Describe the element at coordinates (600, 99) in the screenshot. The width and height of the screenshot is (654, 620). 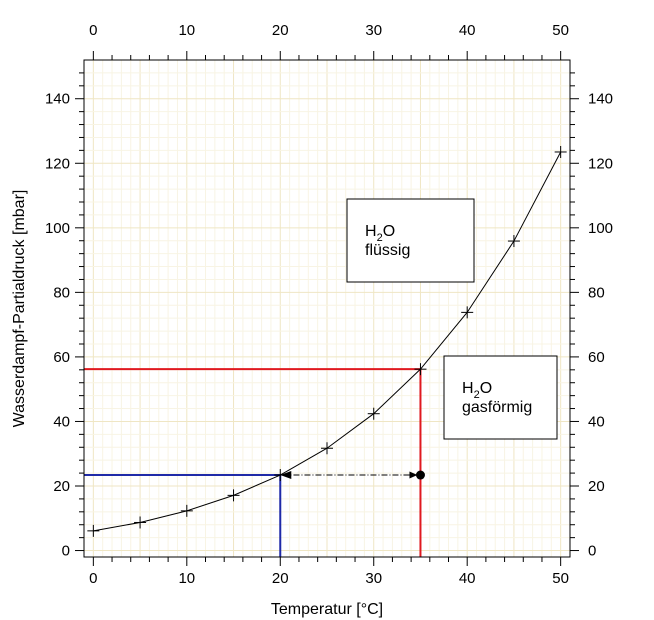
I see `y-tick-label-right: 140` at that location.